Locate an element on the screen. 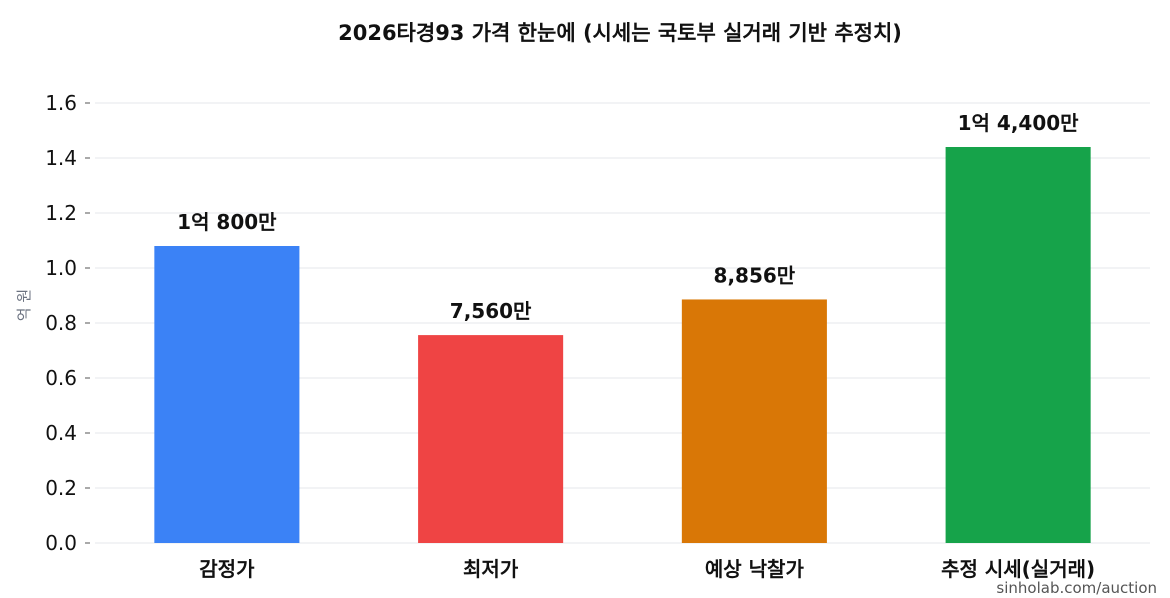  data-label: 1억 4,400만 is located at coordinates (1019, 123).